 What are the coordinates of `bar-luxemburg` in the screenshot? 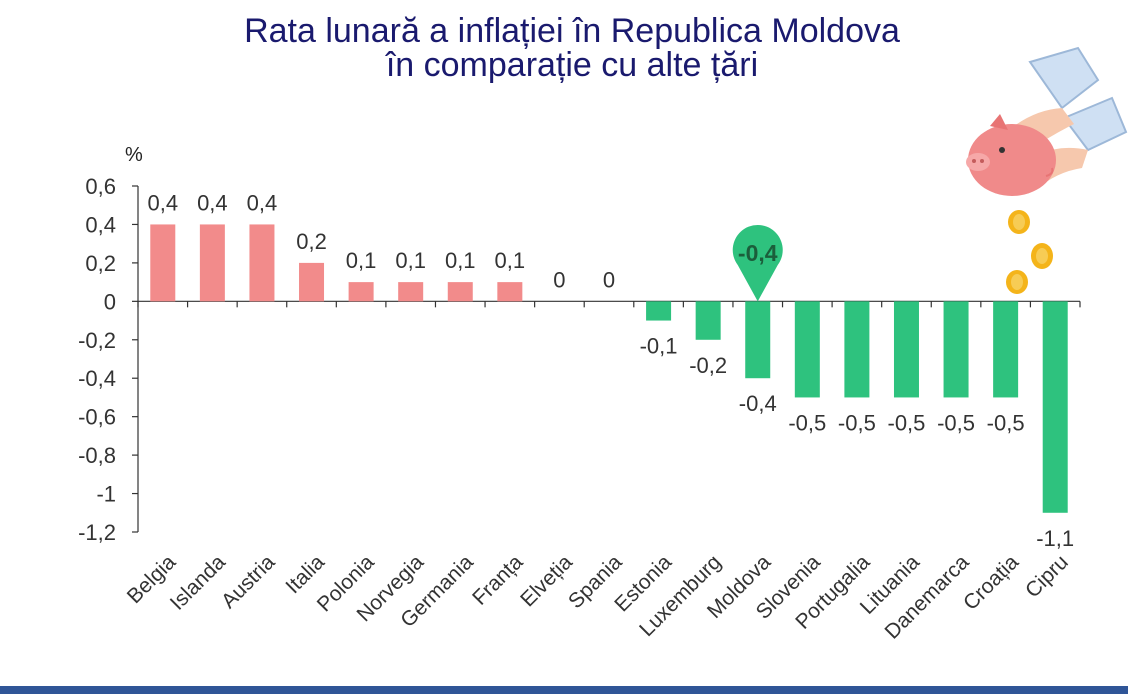 It's located at (708, 320).